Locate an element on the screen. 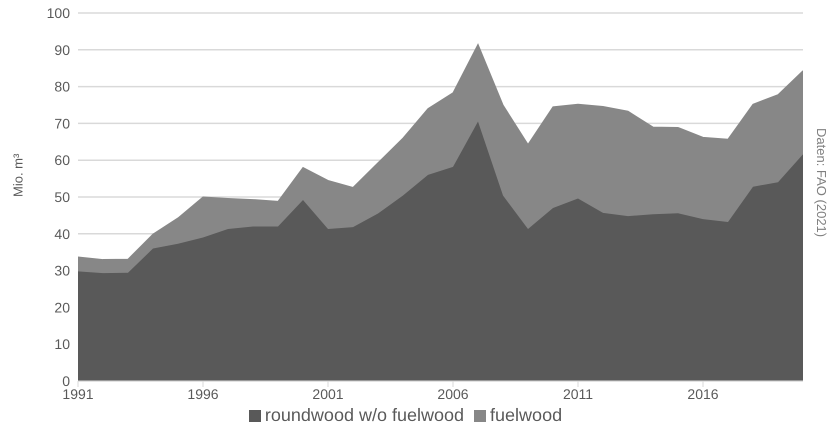 This screenshot has height=434, width=837. y-tick-label: 40 is located at coordinates (62, 234).